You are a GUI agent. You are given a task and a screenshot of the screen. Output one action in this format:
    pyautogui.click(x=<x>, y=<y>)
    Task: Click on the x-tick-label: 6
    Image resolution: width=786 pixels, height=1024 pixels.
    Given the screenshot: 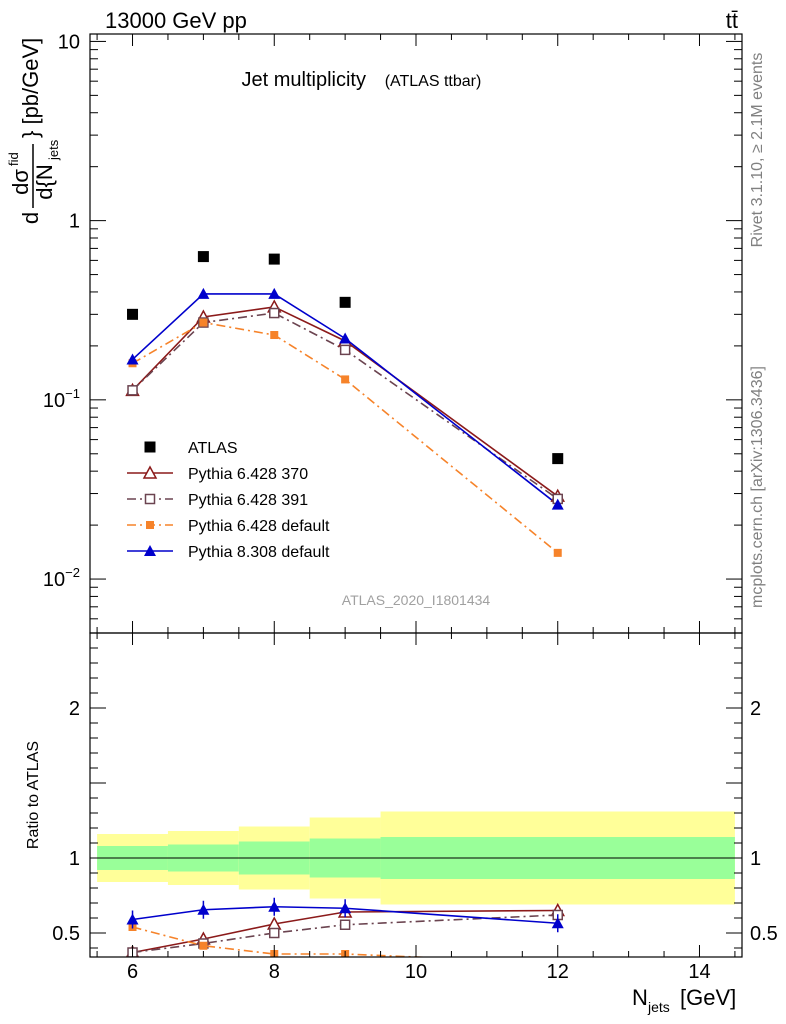 What is the action you would take?
    pyautogui.click(x=132, y=972)
    